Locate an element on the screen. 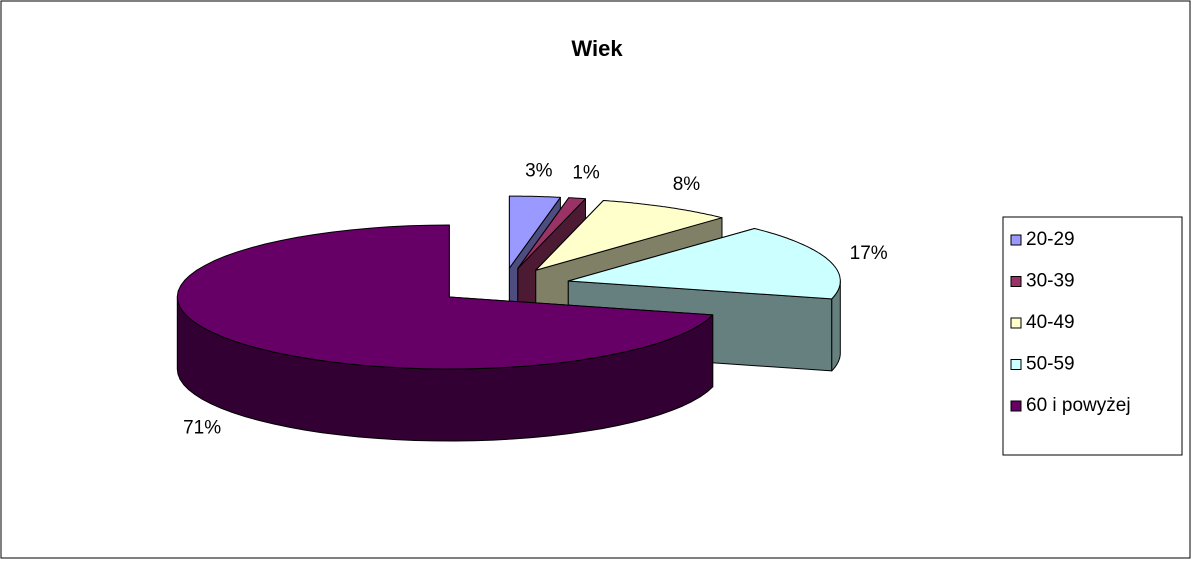 Image resolution: width=1191 pixels, height=564 pixels. data-label: 1% is located at coordinates (586, 173).